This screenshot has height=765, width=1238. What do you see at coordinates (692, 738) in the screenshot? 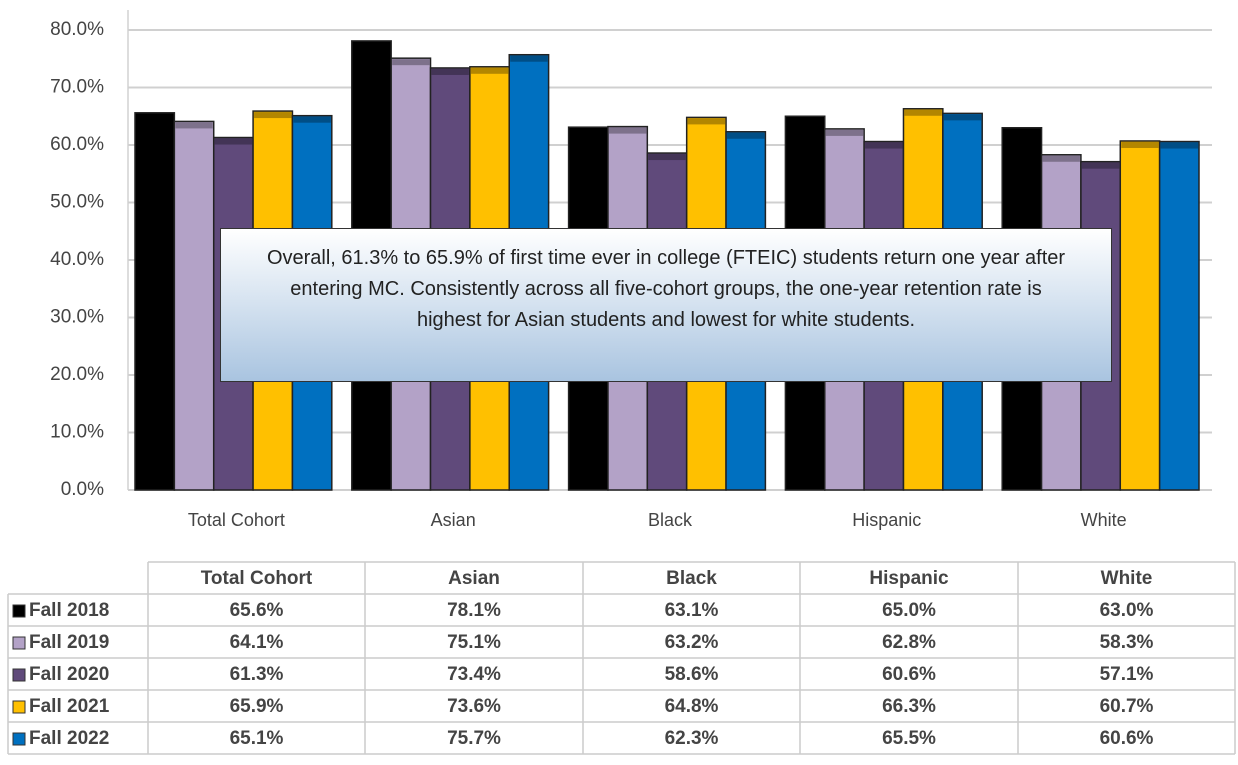
I see `table-cell: 62.3%` at bounding box center [692, 738].